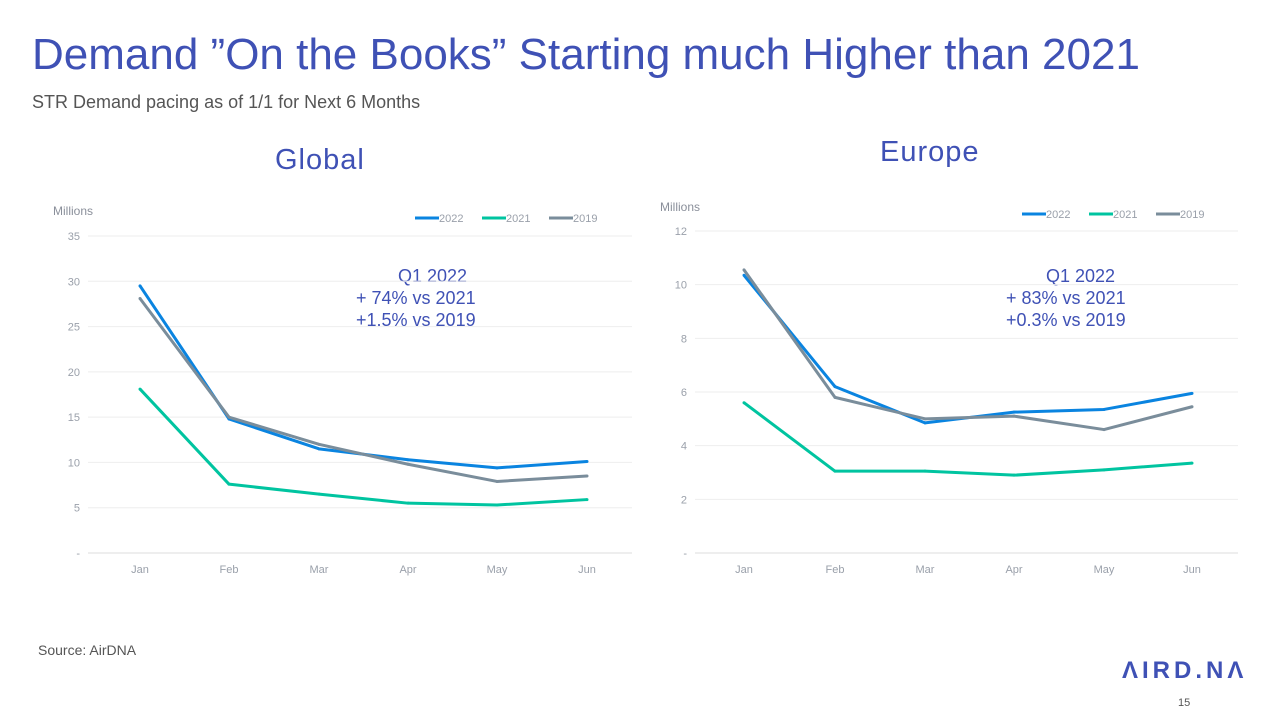  I want to click on chart-0-x-tick-label: Jun, so click(587, 570).